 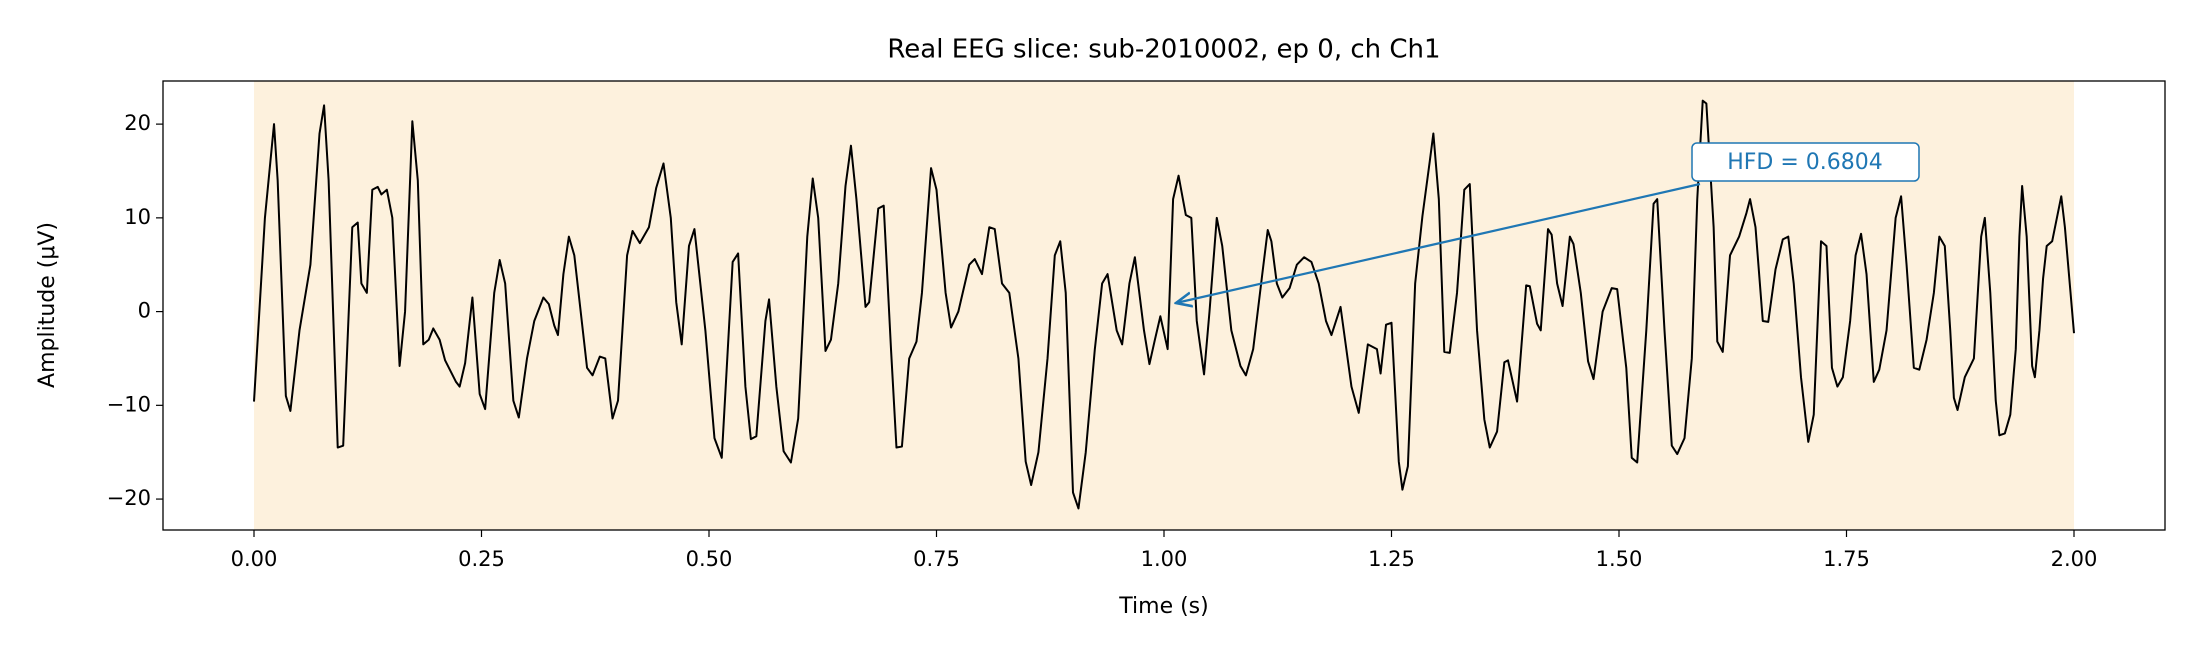 I want to click on annotation-text: HFD = 0.6804, so click(x=1805, y=162).